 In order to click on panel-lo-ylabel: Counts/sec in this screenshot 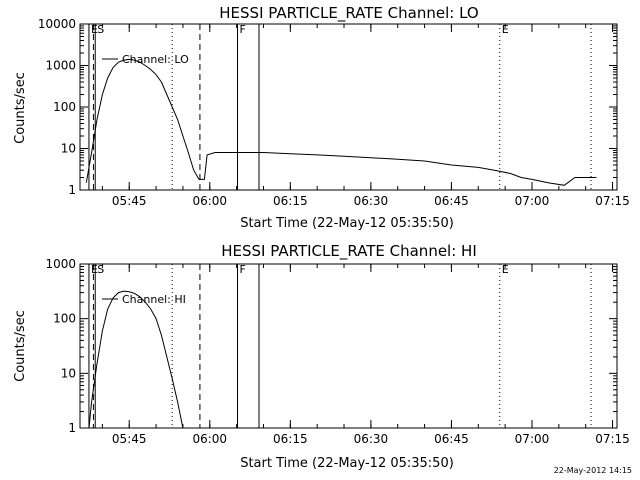, I will do `click(20, 108)`.